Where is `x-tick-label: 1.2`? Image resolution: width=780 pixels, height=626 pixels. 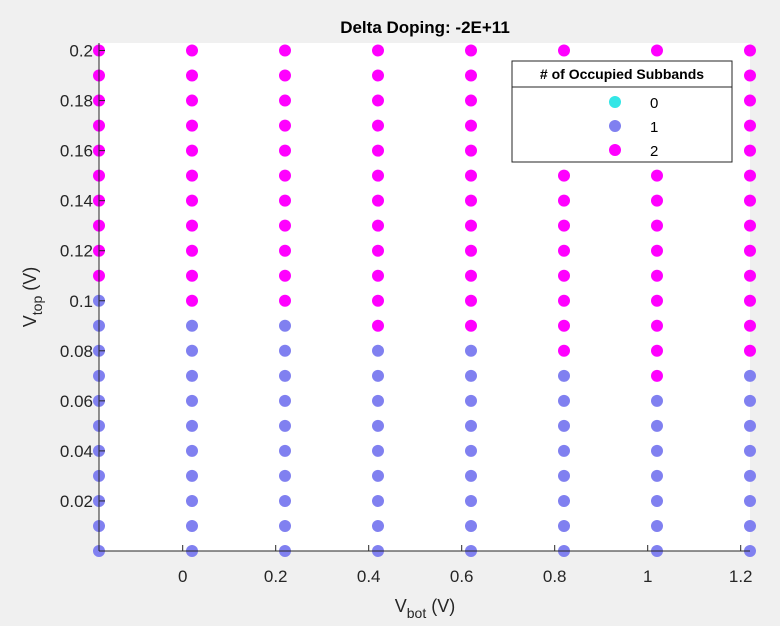 x-tick-label: 1.2 is located at coordinates (741, 576).